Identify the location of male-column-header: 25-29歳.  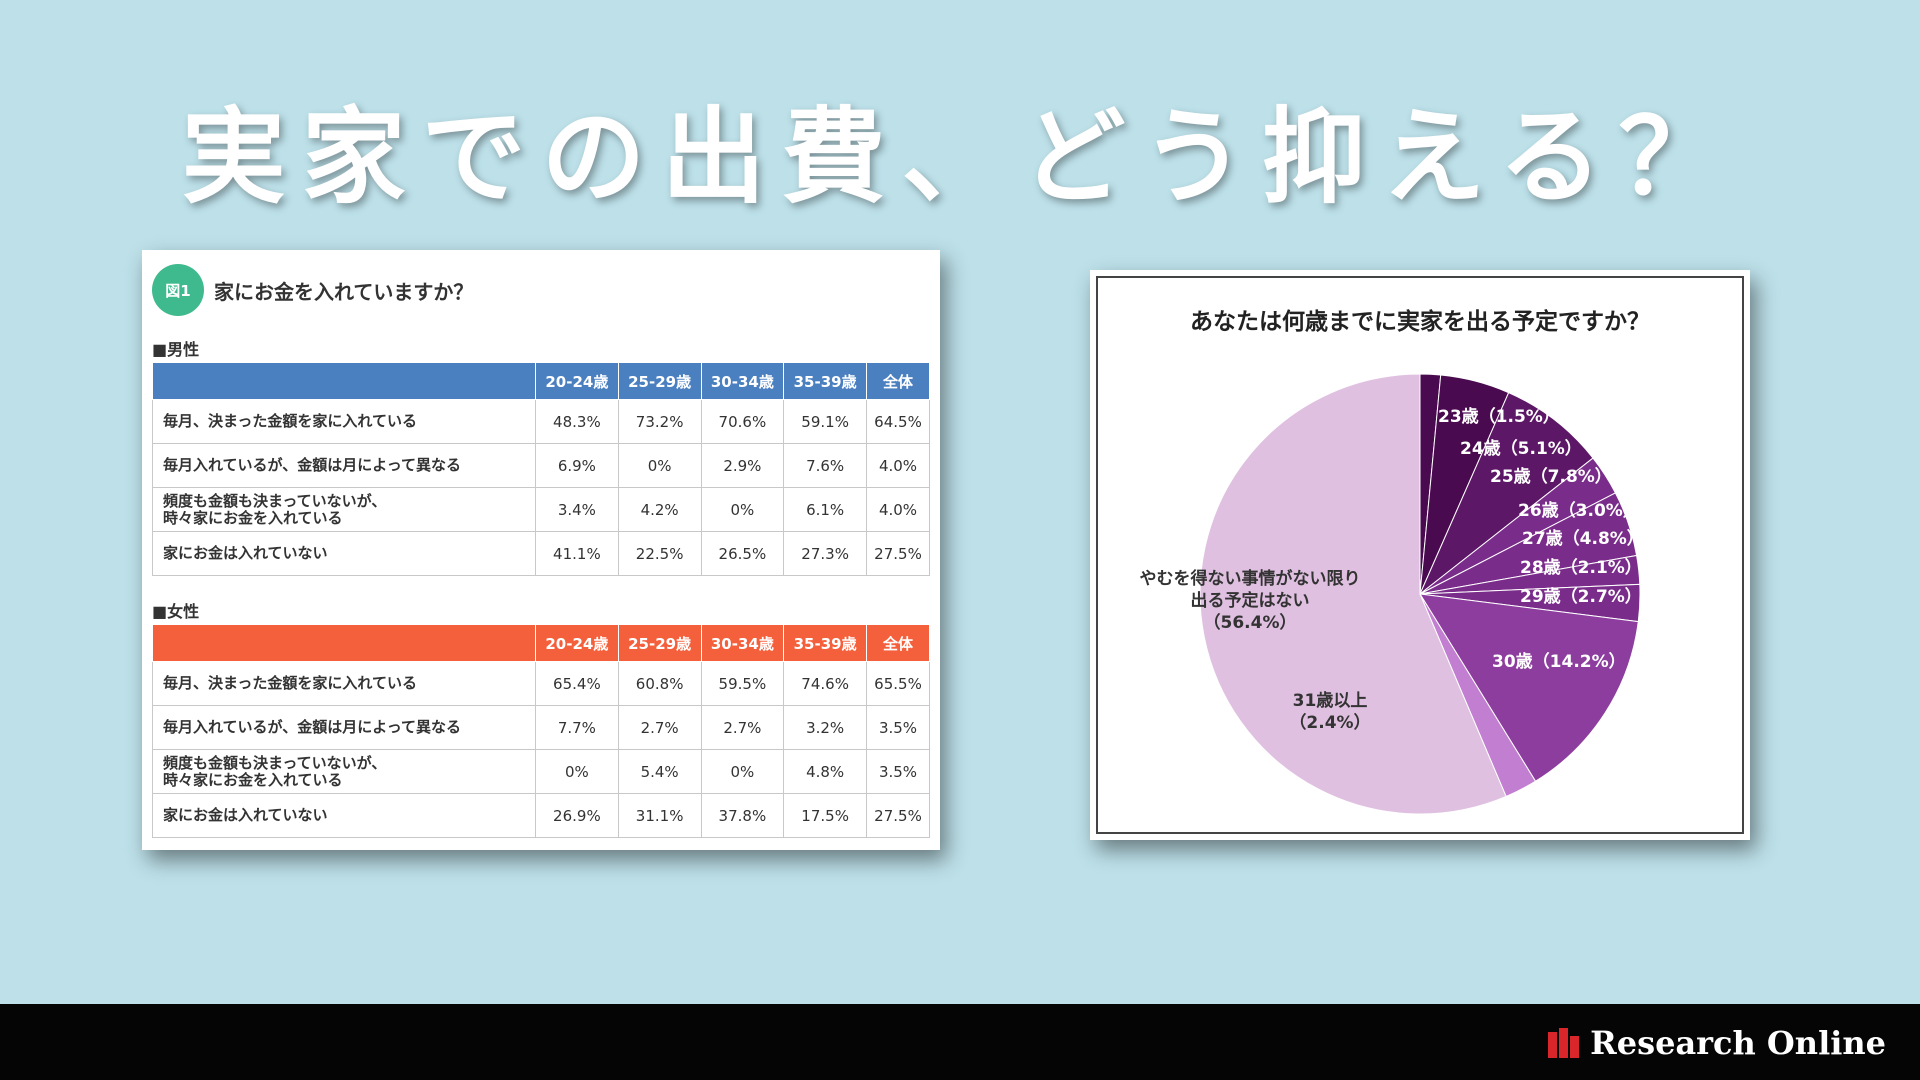
(659, 381).